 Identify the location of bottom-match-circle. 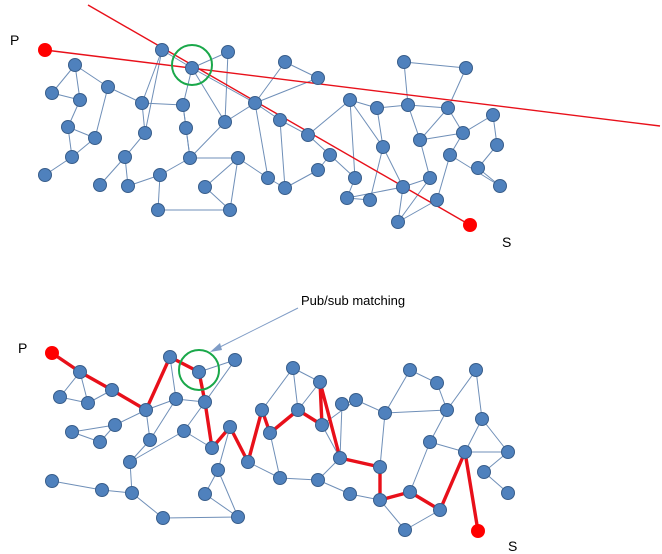
(199, 370).